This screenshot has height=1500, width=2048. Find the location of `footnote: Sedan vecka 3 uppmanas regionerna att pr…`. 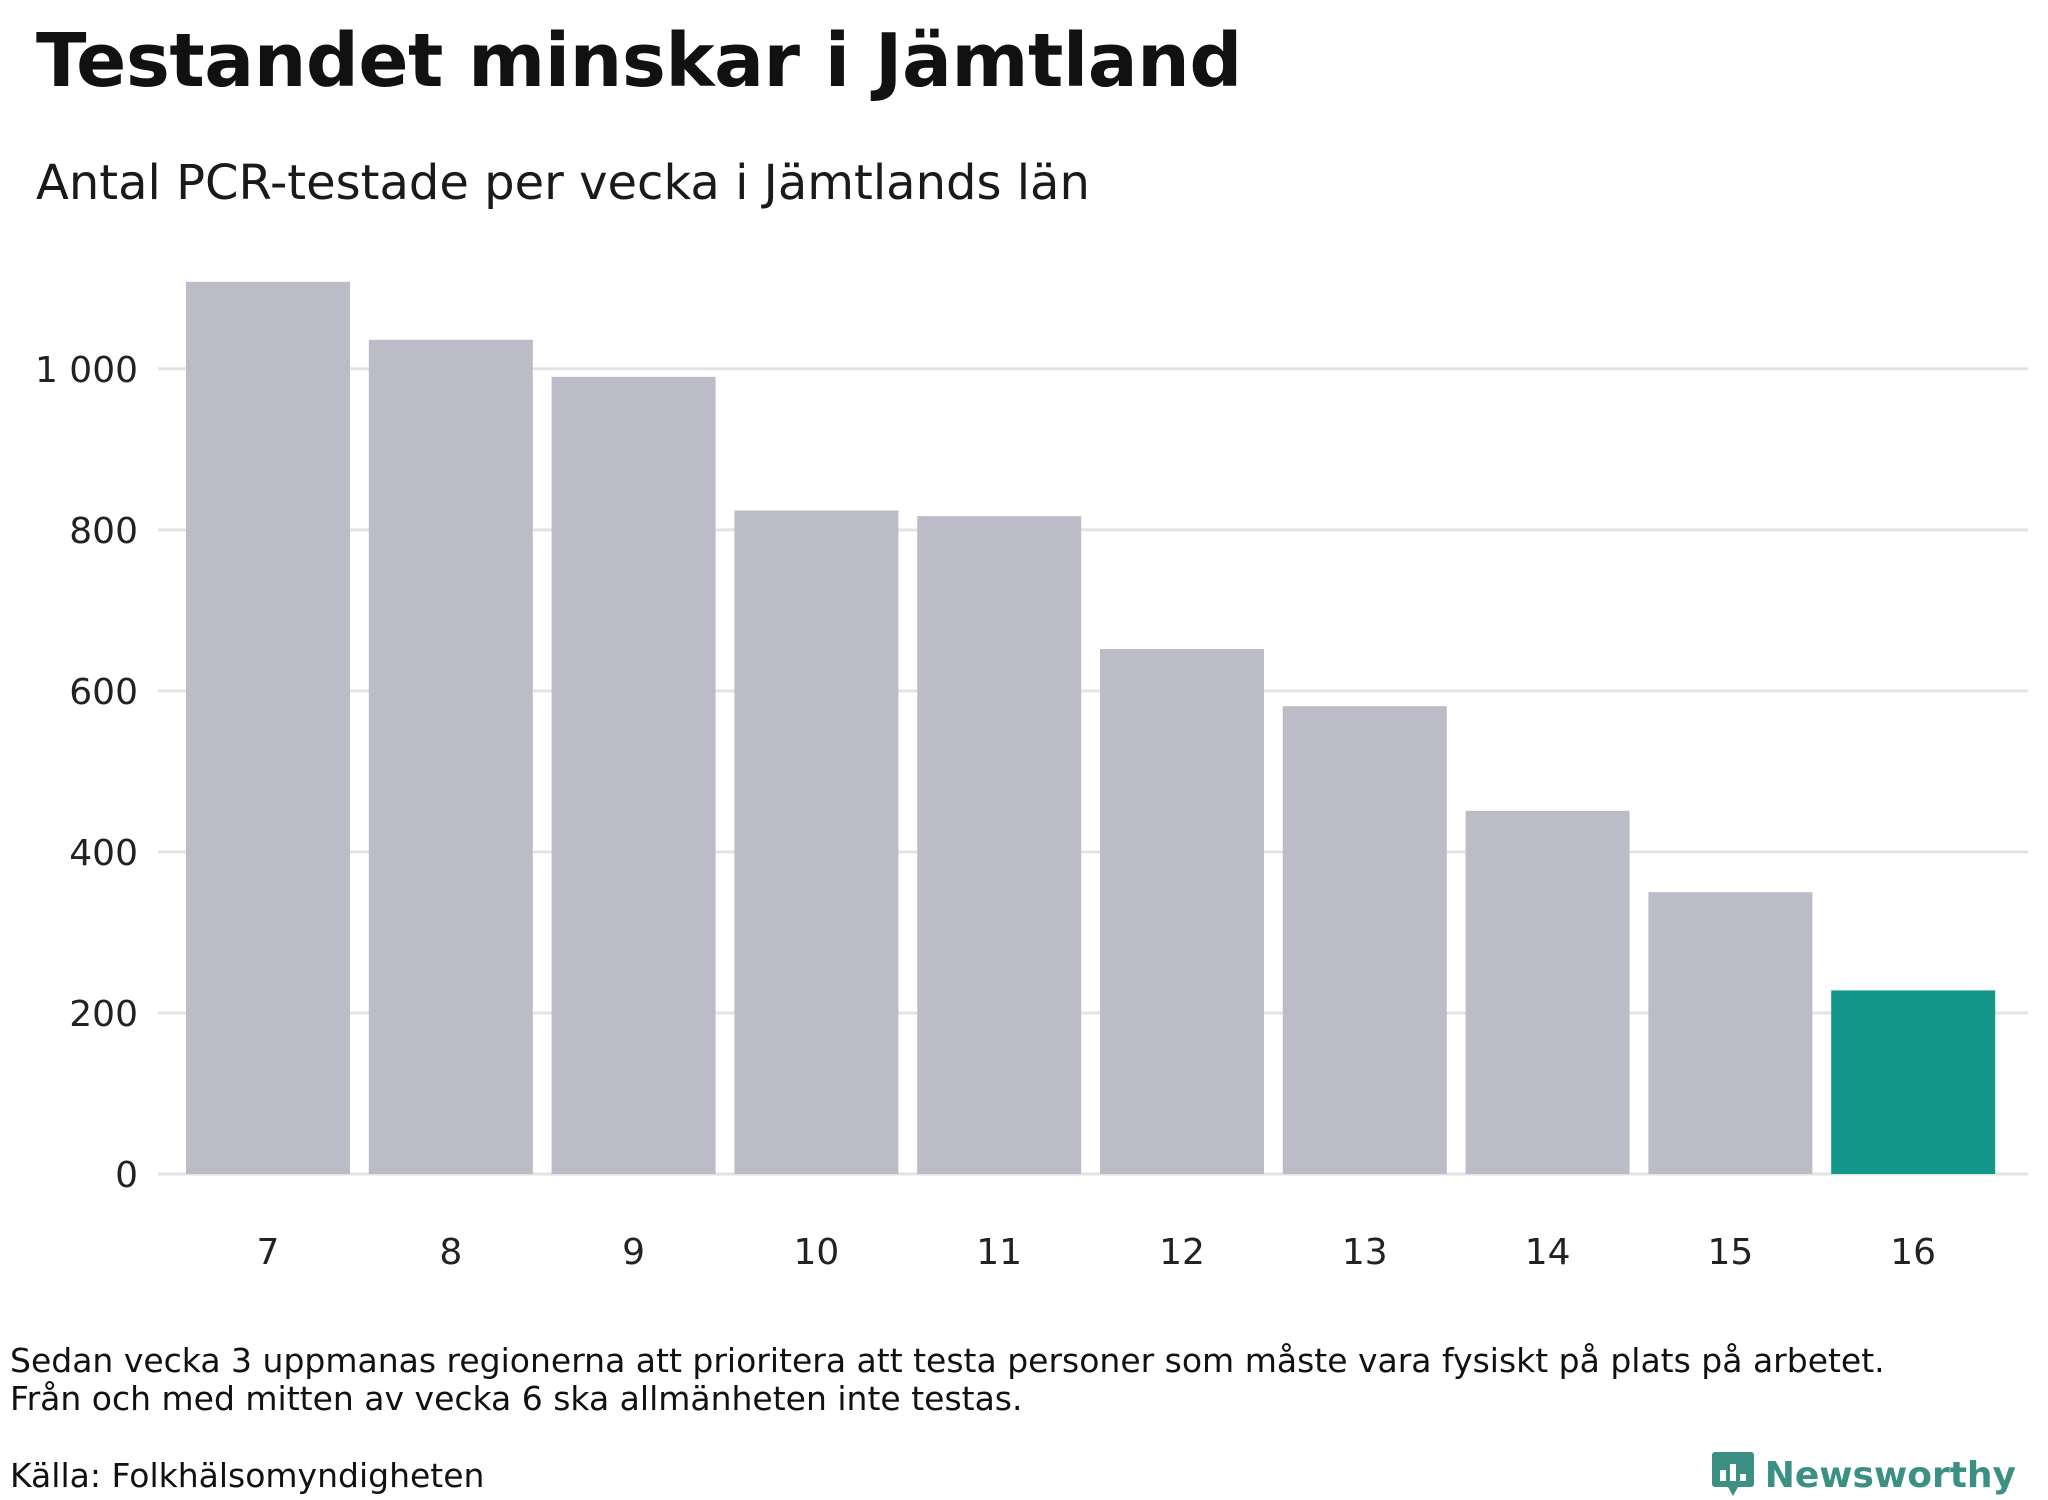

footnote: Sedan vecka 3 uppmanas regionerna att pr… is located at coordinates (947, 1380).